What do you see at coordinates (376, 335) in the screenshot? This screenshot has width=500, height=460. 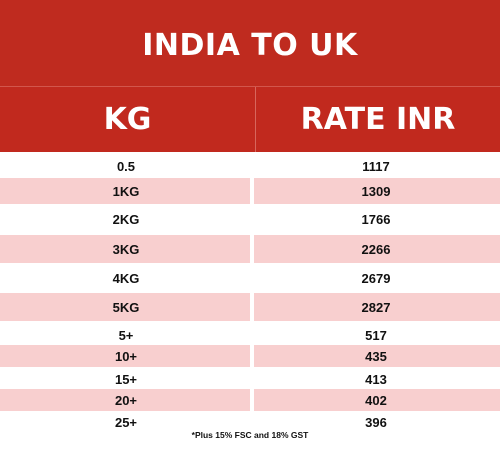 I see `rate-cell: 517` at bounding box center [376, 335].